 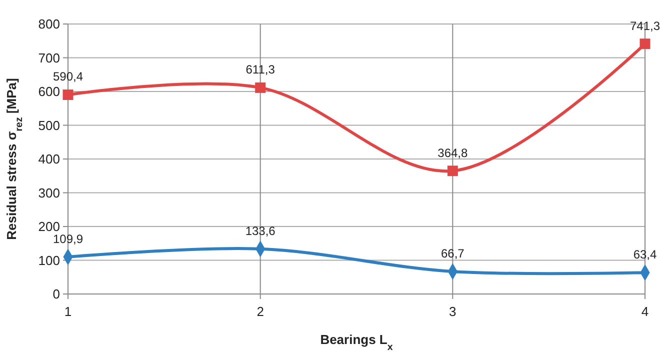 I want to click on data-label: 741,3, so click(x=645, y=25).